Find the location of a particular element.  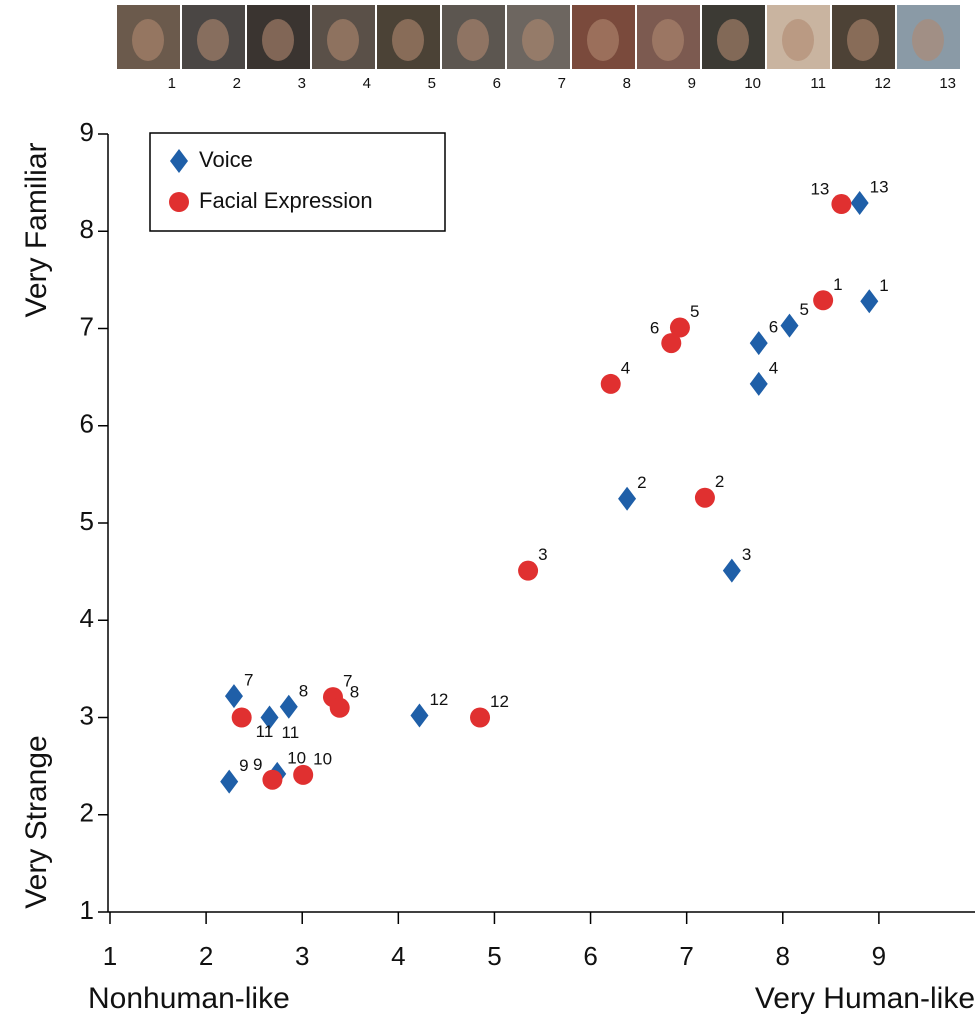

x-tick-label: 4 is located at coordinates (398, 956).